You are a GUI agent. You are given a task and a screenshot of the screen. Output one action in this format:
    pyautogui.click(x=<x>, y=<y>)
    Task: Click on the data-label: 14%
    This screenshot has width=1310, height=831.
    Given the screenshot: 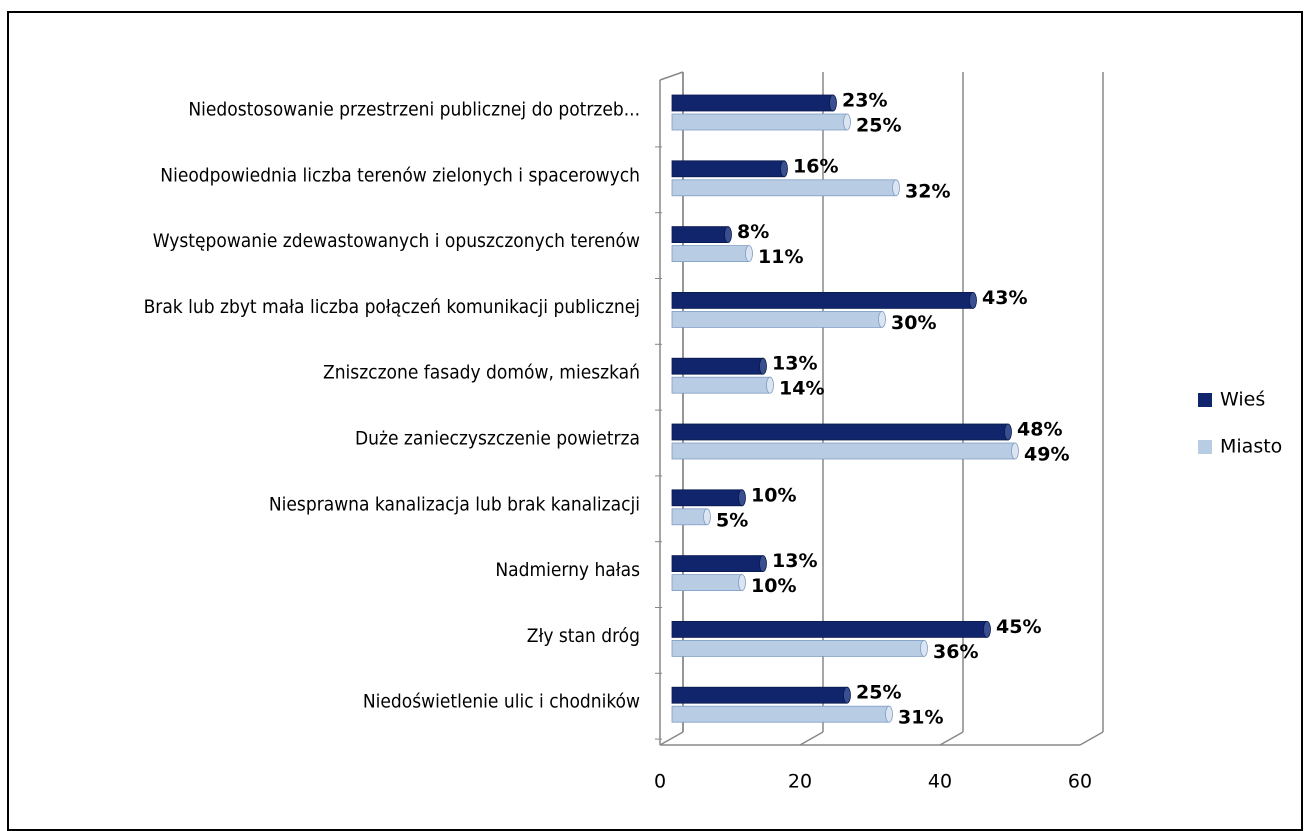 What is the action you would take?
    pyautogui.click(x=801, y=389)
    